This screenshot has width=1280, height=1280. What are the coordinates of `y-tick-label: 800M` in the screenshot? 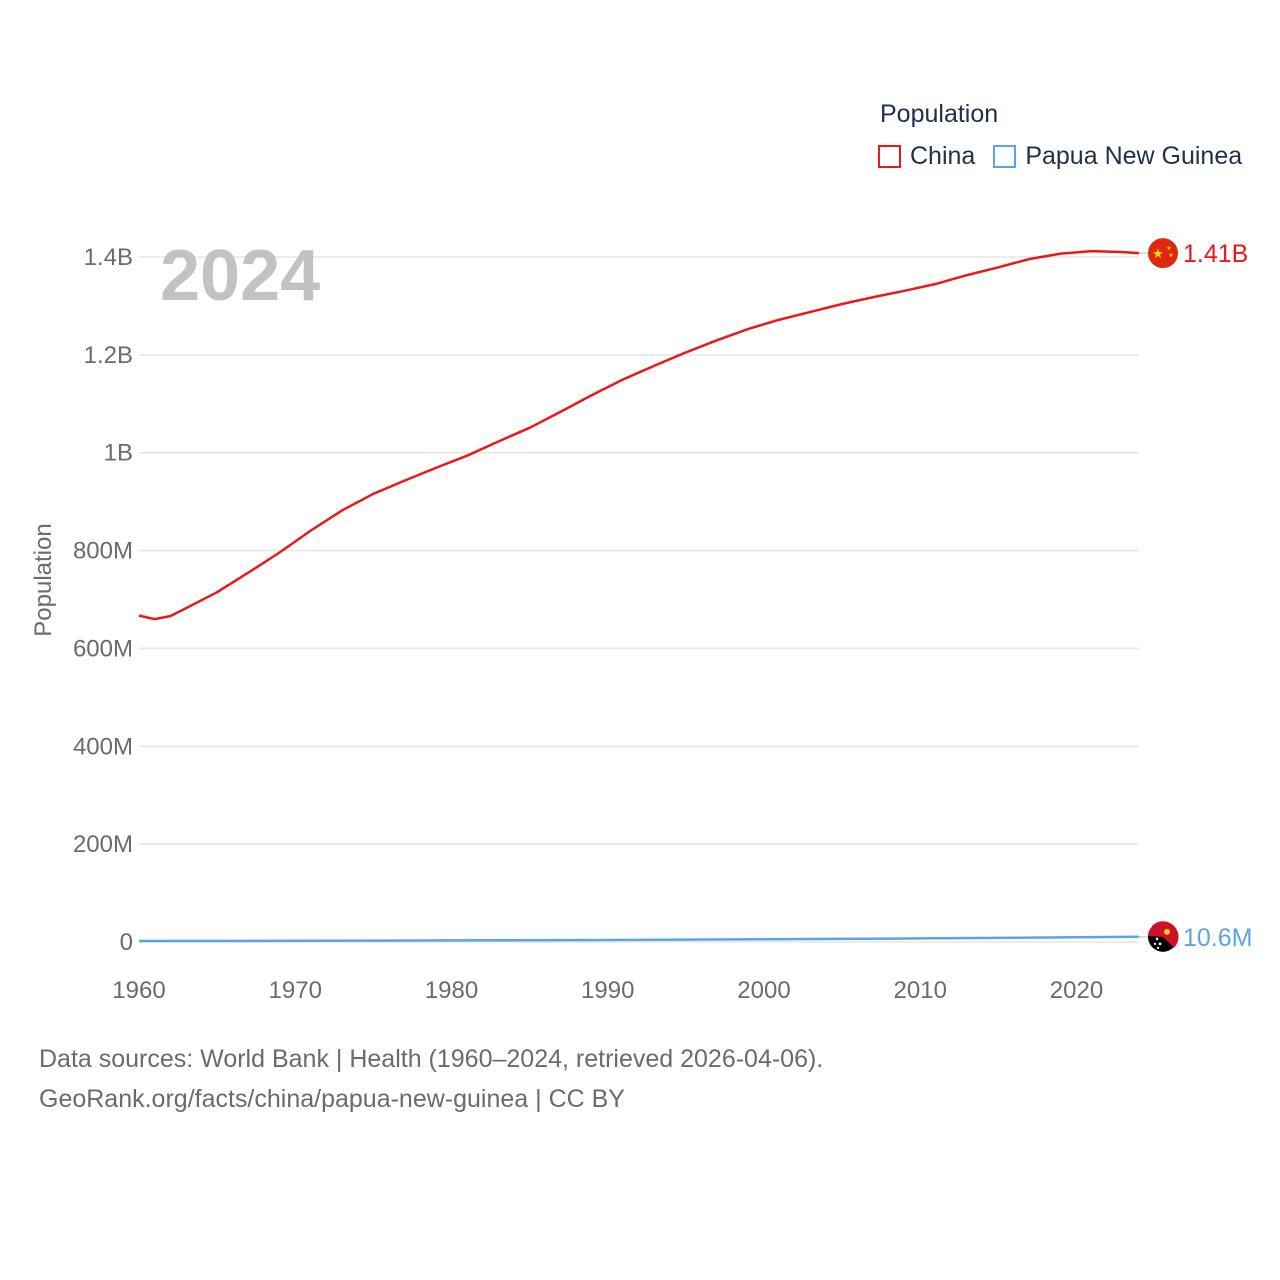 It's located at (103, 551).